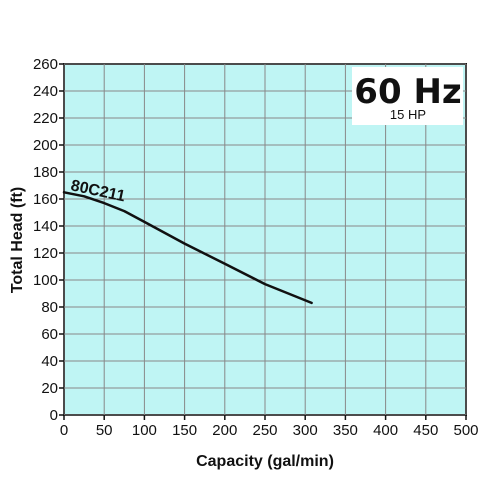 This screenshot has width=494, height=494. Describe the element at coordinates (187, 248) in the screenshot. I see `series-line` at that location.